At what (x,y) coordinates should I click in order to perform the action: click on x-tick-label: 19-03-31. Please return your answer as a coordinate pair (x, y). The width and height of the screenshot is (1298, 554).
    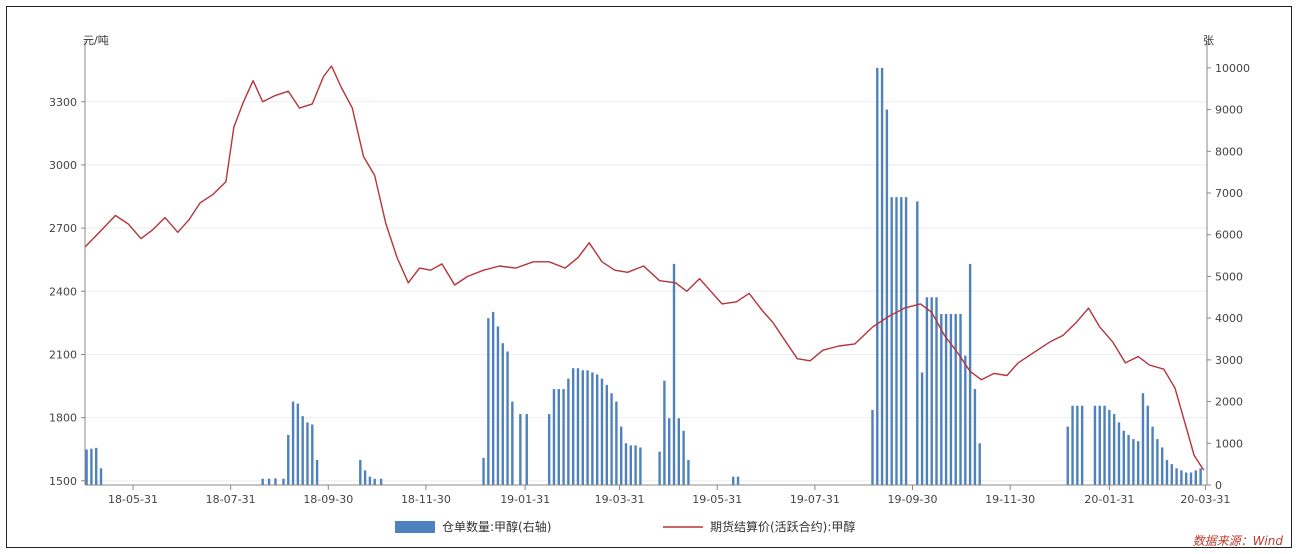
    Looking at the image, I should click on (620, 499).